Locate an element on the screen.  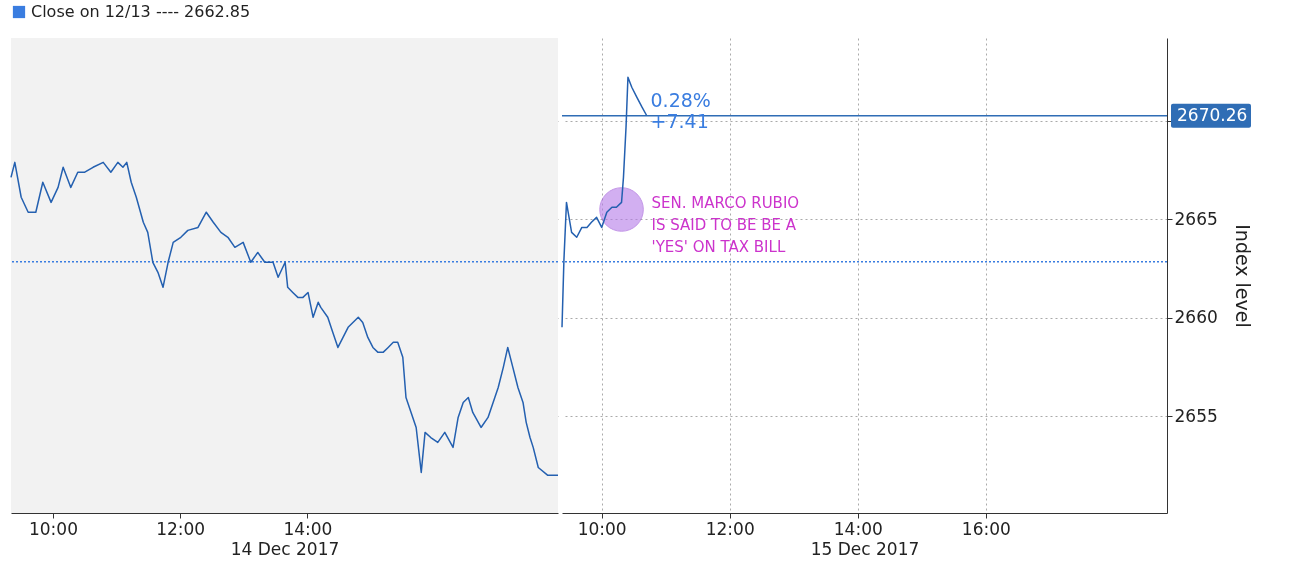
annotation: SEN. MARCO RUBIO IS SAID TO BE BE A 'YES' ON TAX BILL is located at coordinates (725, 225).